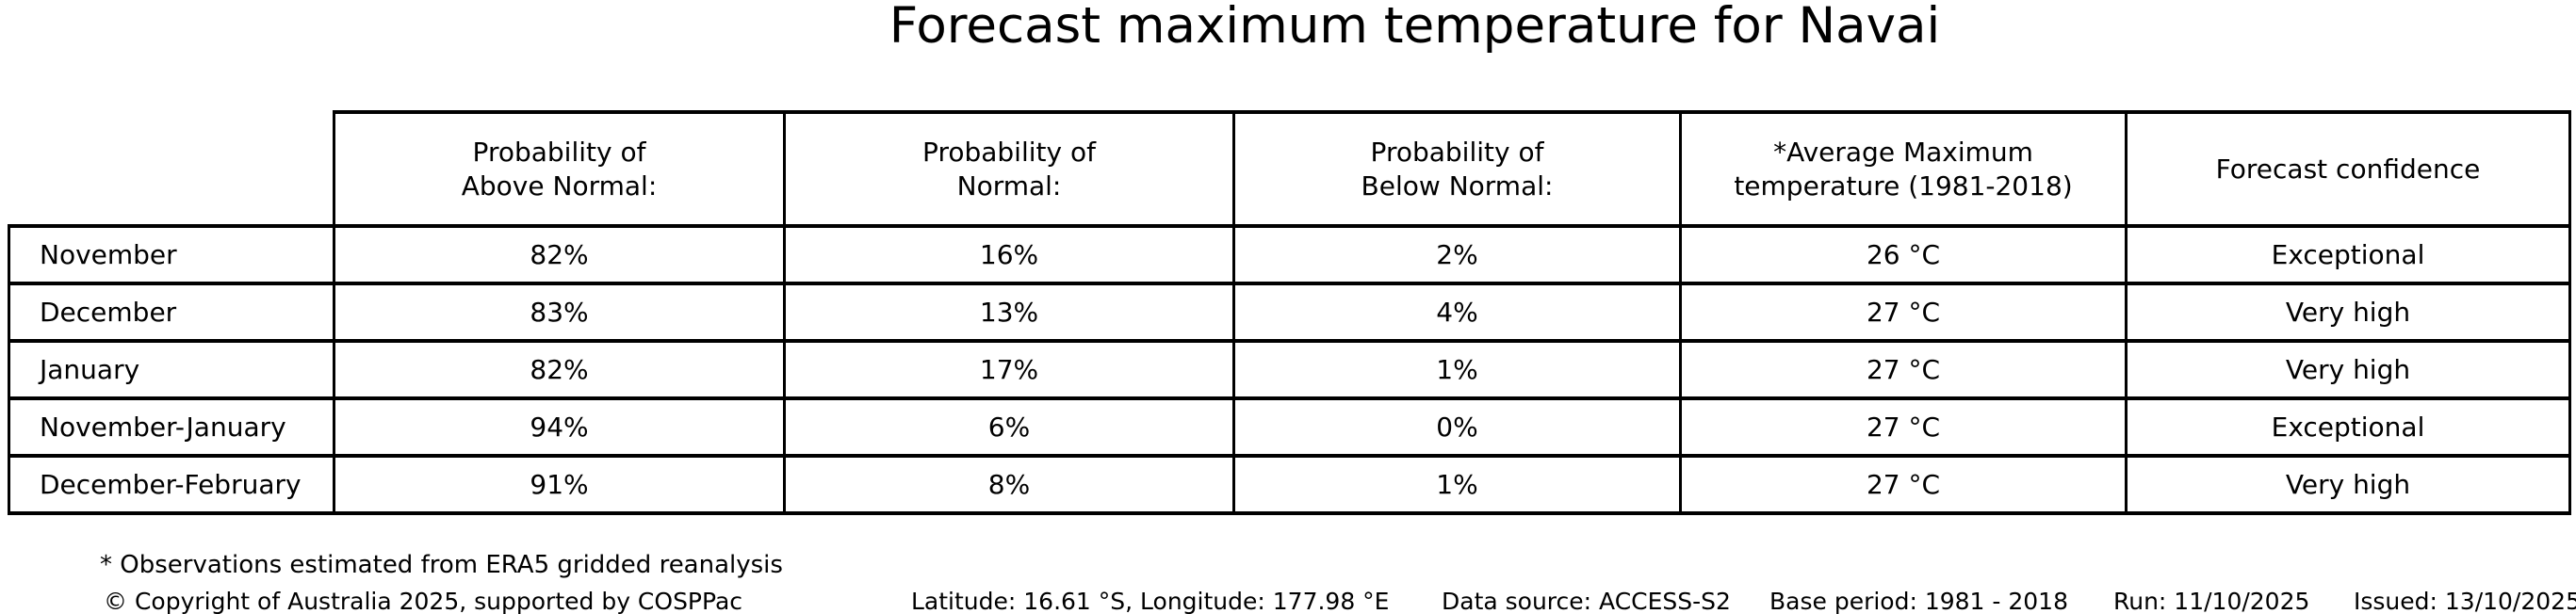 The image size is (2576, 614). I want to click on table-cell-below-normal: 0%, so click(1457, 427).